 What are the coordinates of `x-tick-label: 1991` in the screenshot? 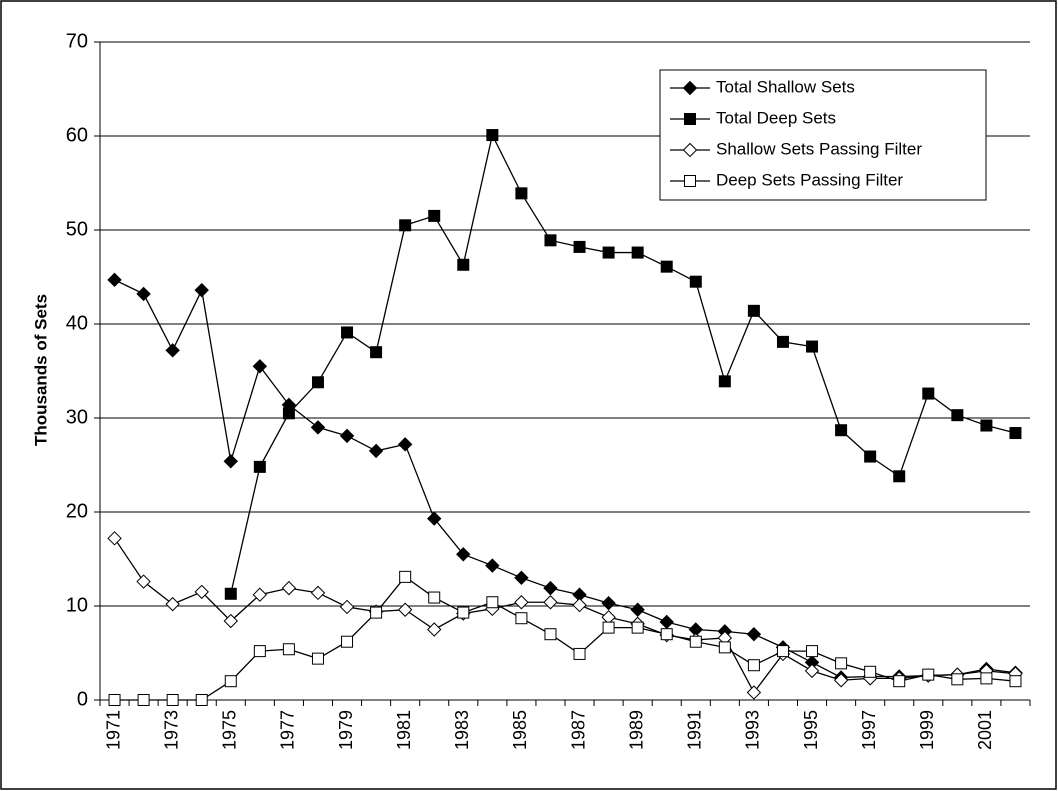 It's located at (695, 730).